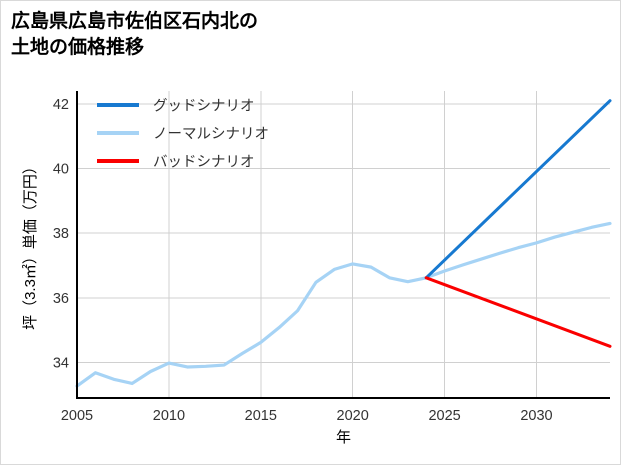  I want to click on x-tick-label: 2005, so click(77, 416).